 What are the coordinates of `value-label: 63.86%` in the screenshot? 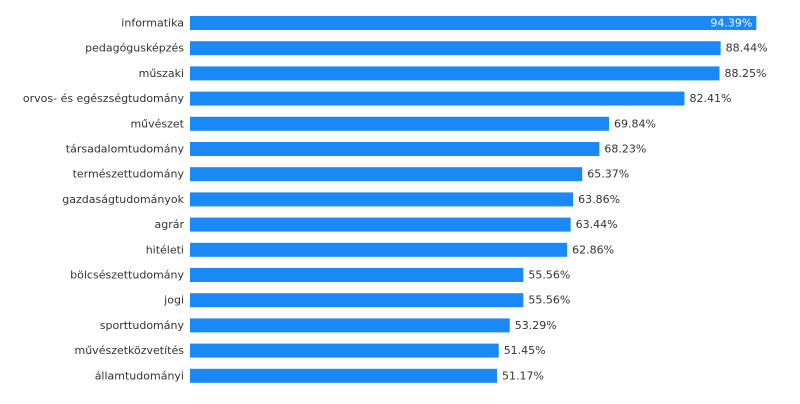 It's located at (599, 199).